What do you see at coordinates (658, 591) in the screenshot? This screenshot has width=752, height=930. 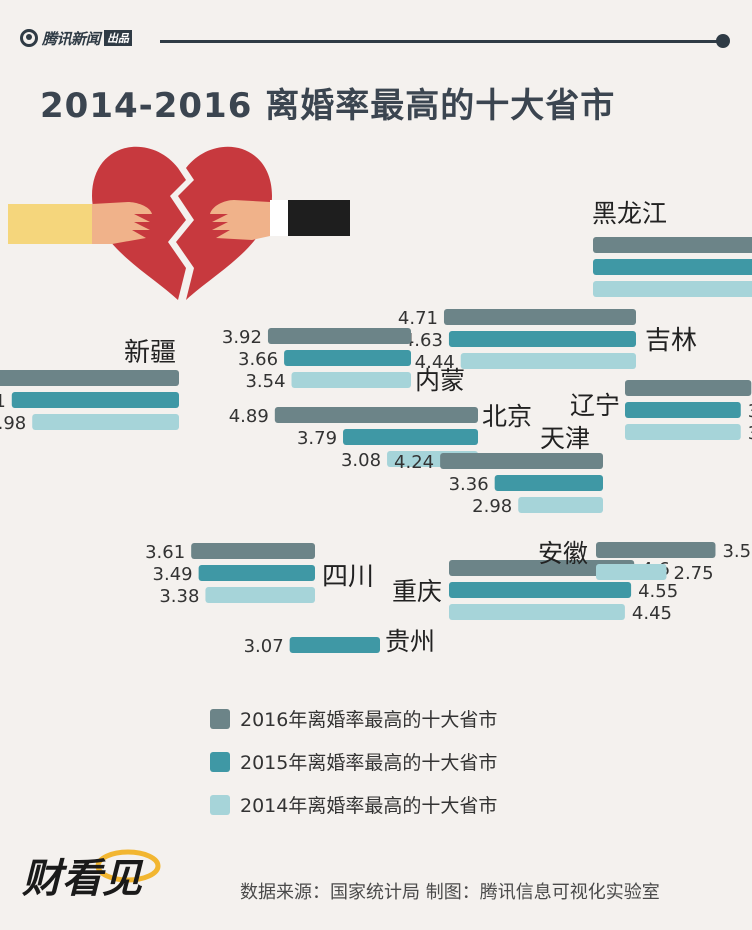 I see `value-label-重庆-2015: 4.55` at bounding box center [658, 591].